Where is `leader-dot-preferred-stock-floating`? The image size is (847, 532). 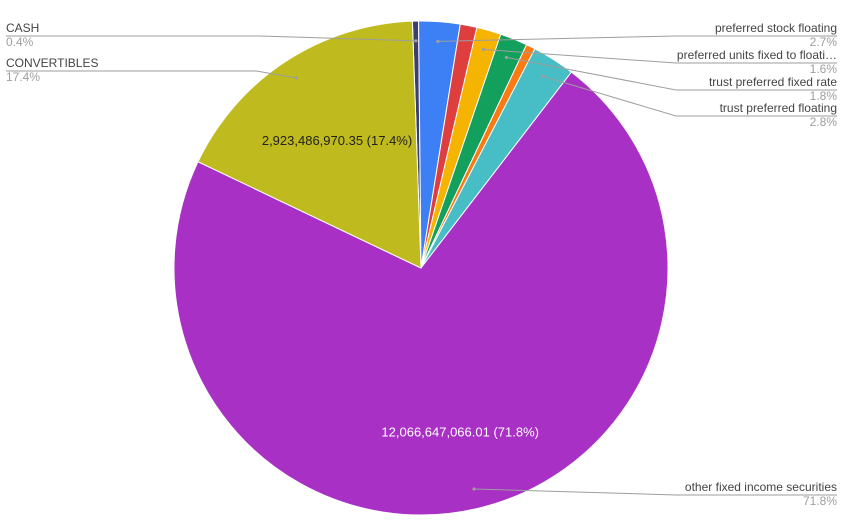 leader-dot-preferred-stock-floating is located at coordinates (438, 41).